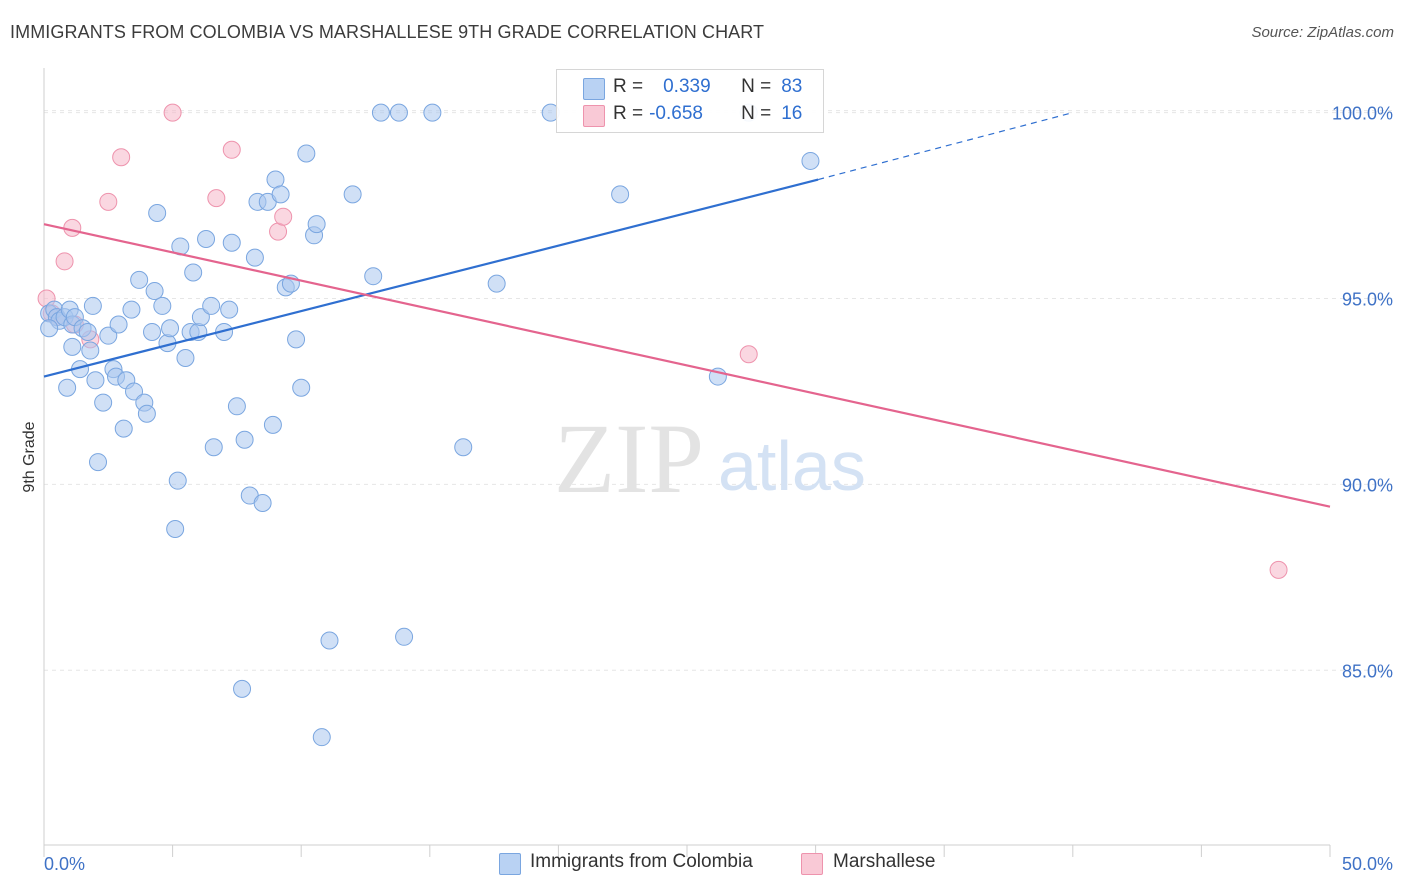  I want to click on x-tick-label-min: 0.0%, so click(64, 864).